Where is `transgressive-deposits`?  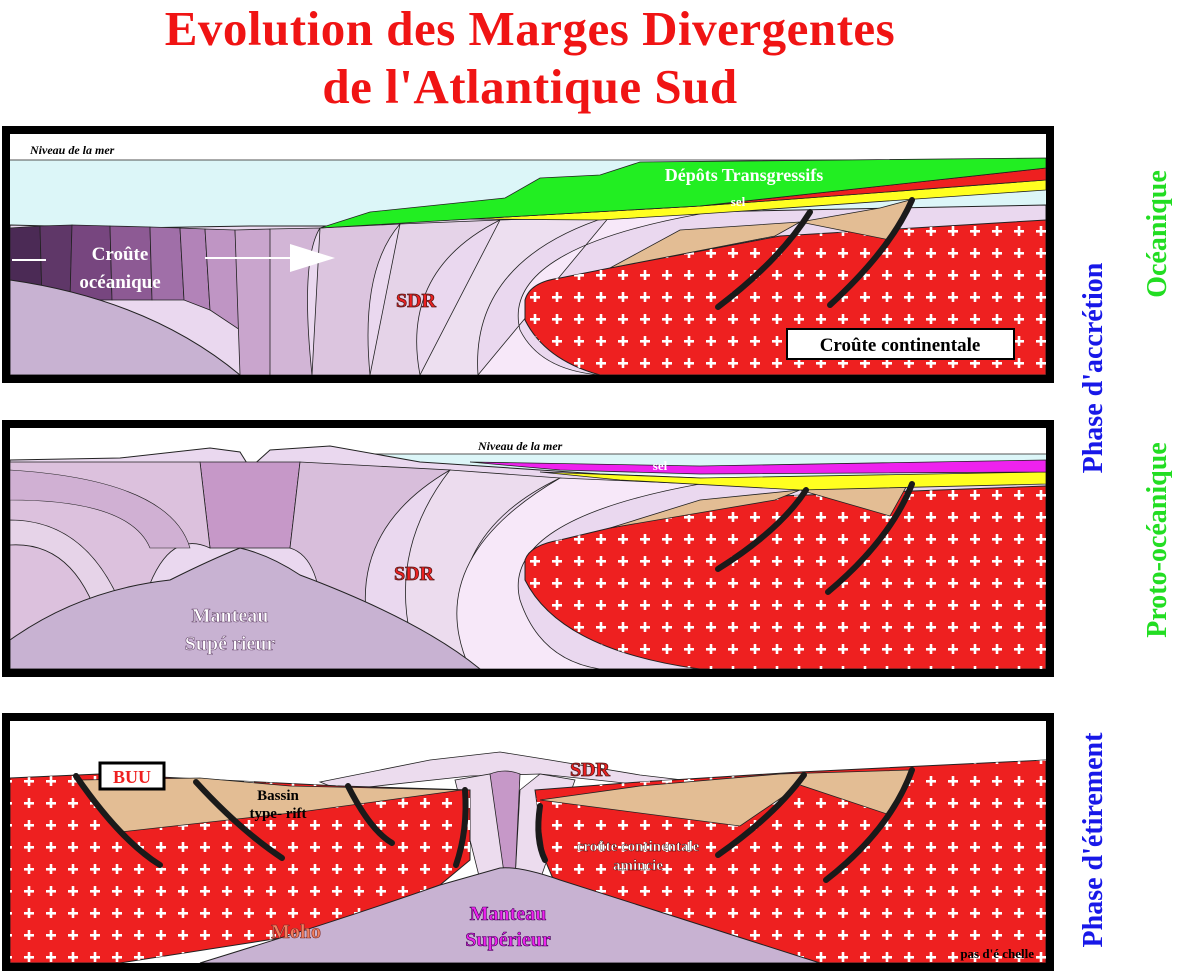
transgressive-deposits is located at coordinates (682, 193).